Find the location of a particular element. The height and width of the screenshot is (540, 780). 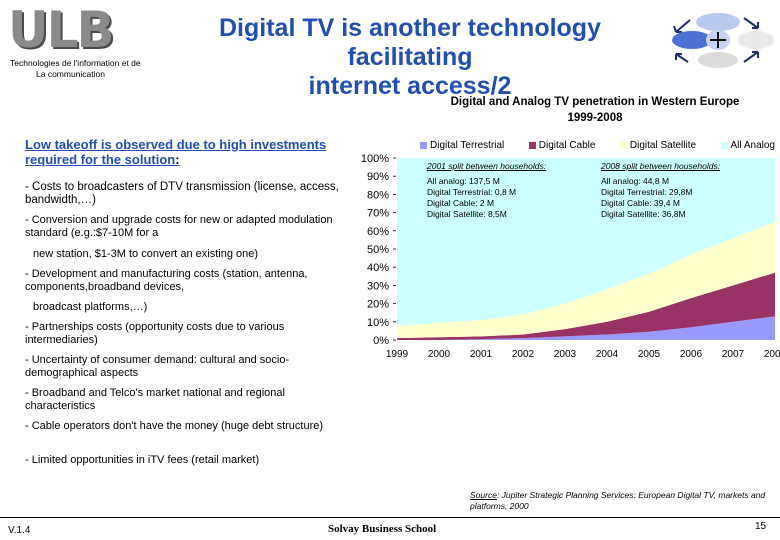

legend-digital-satellite: Digital Satellite is located at coordinates (658, 145).